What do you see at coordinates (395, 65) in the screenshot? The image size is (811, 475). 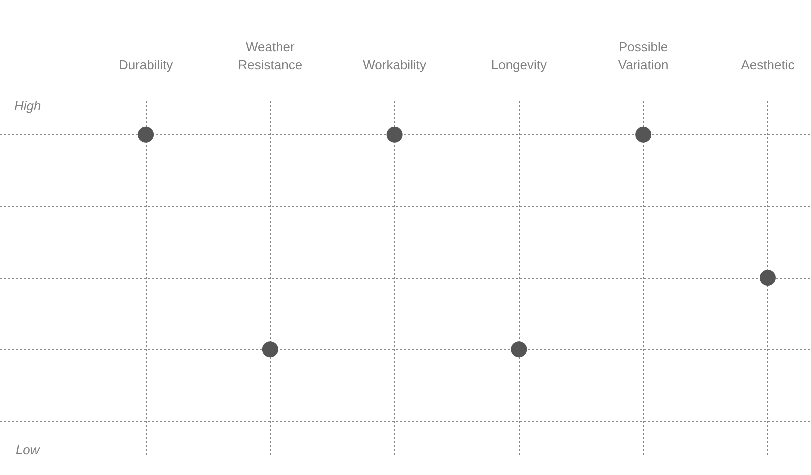 I see `x-tick-label: Workability` at bounding box center [395, 65].